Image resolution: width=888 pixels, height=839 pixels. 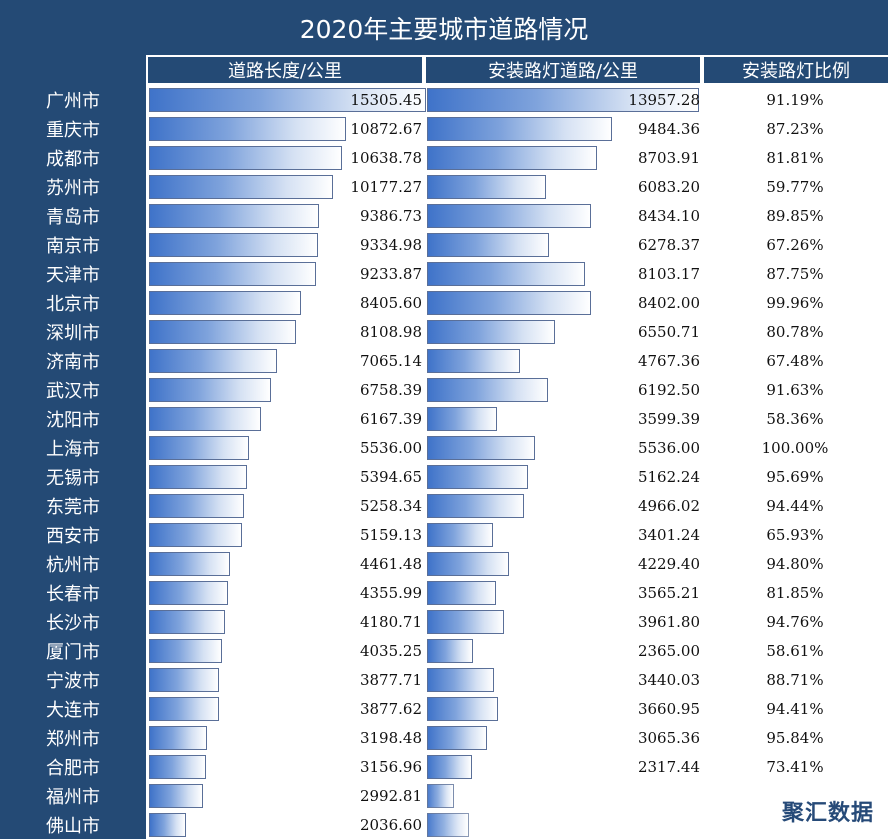 What do you see at coordinates (668, 737) in the screenshot?
I see `value-lit: 3065.36` at bounding box center [668, 737].